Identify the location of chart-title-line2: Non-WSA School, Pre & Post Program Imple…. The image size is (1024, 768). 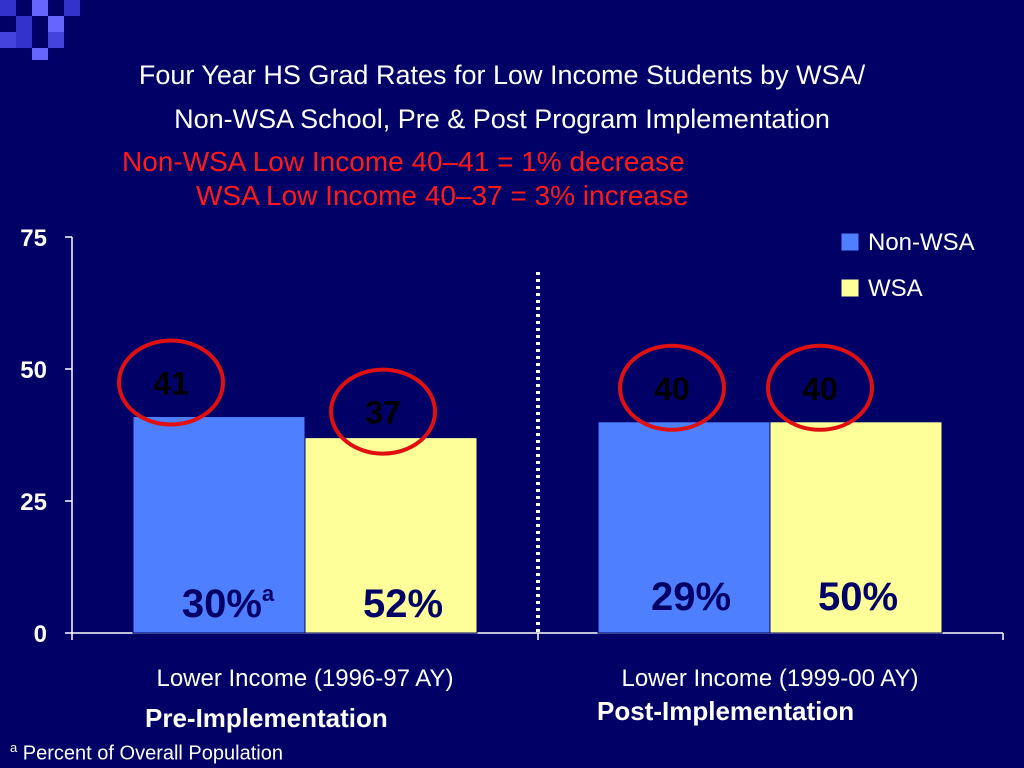
(502, 119).